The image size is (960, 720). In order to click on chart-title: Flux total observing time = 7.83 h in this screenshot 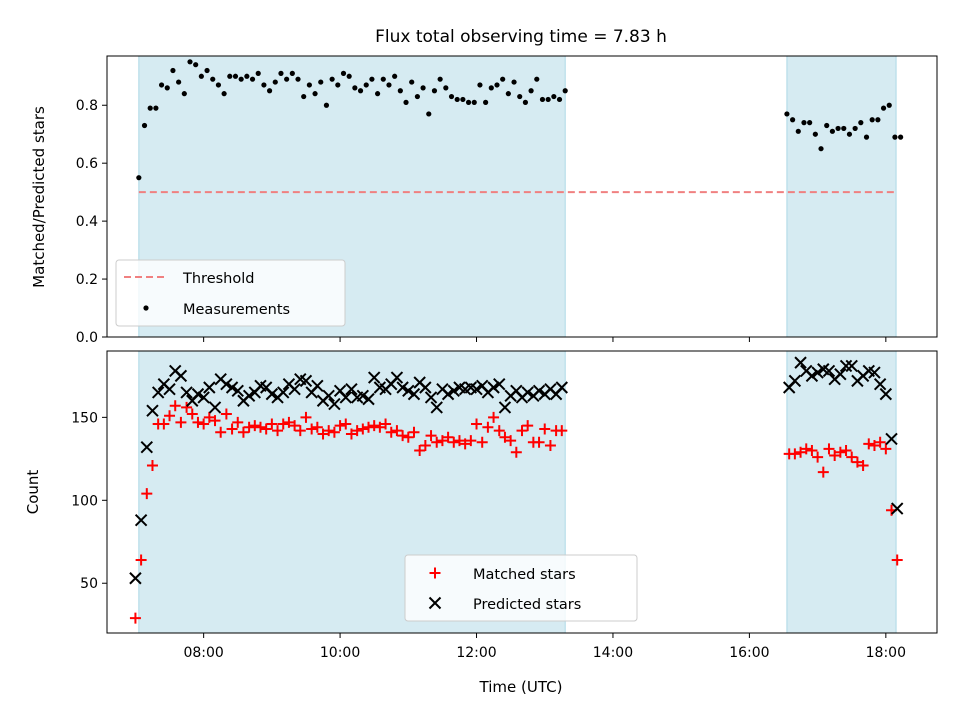, I will do `click(521, 37)`.